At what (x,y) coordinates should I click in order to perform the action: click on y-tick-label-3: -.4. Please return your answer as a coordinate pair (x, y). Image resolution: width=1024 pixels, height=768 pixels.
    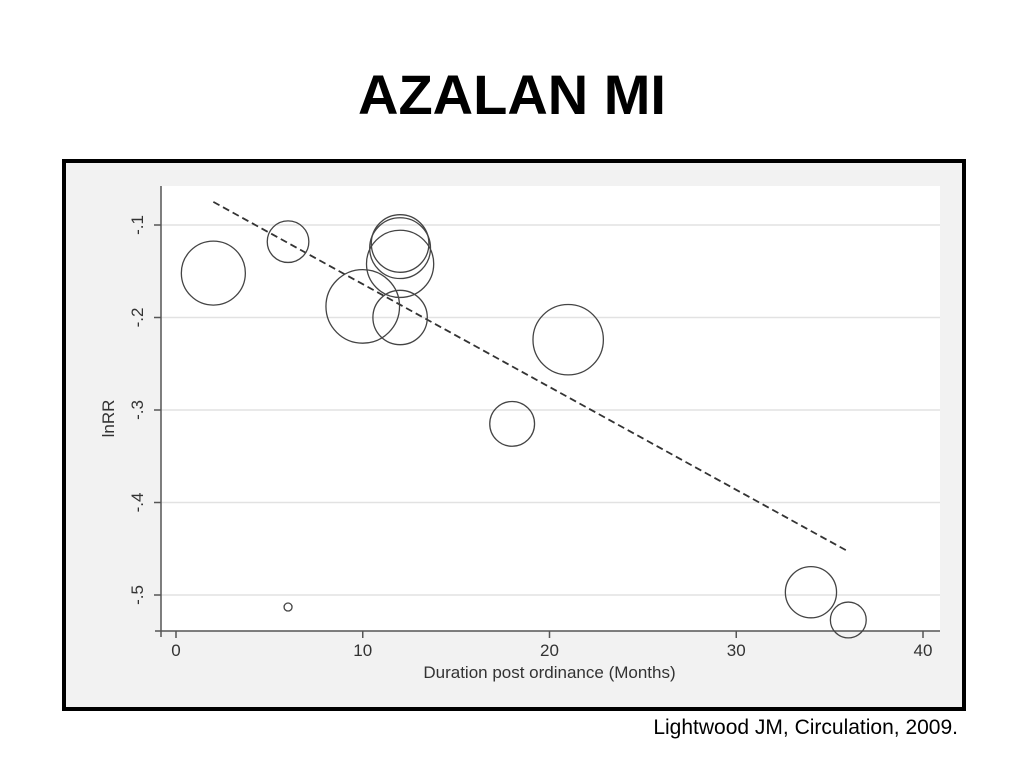
    Looking at the image, I should click on (137, 503).